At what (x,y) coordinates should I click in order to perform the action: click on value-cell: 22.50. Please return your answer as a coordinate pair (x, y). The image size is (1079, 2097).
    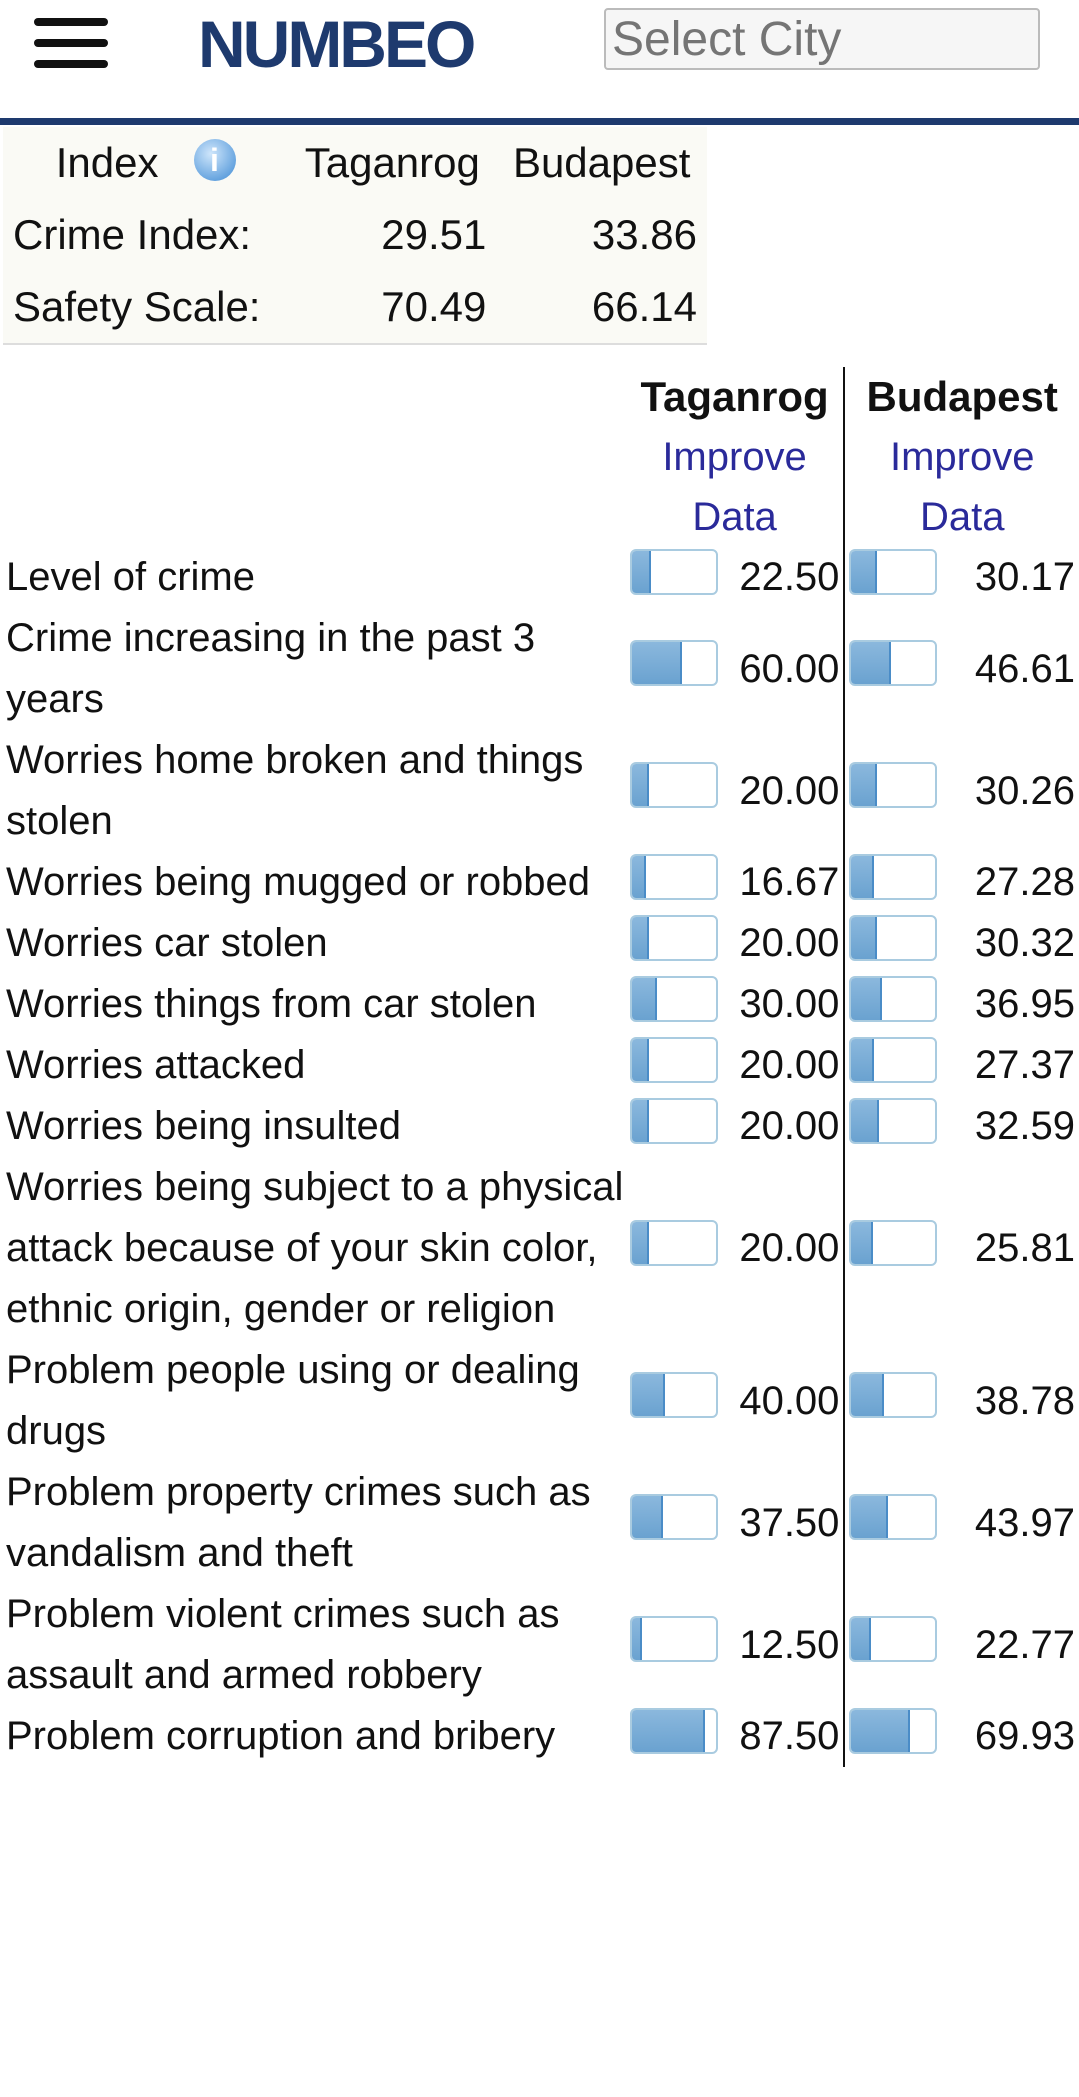
    Looking at the image, I should click on (735, 577).